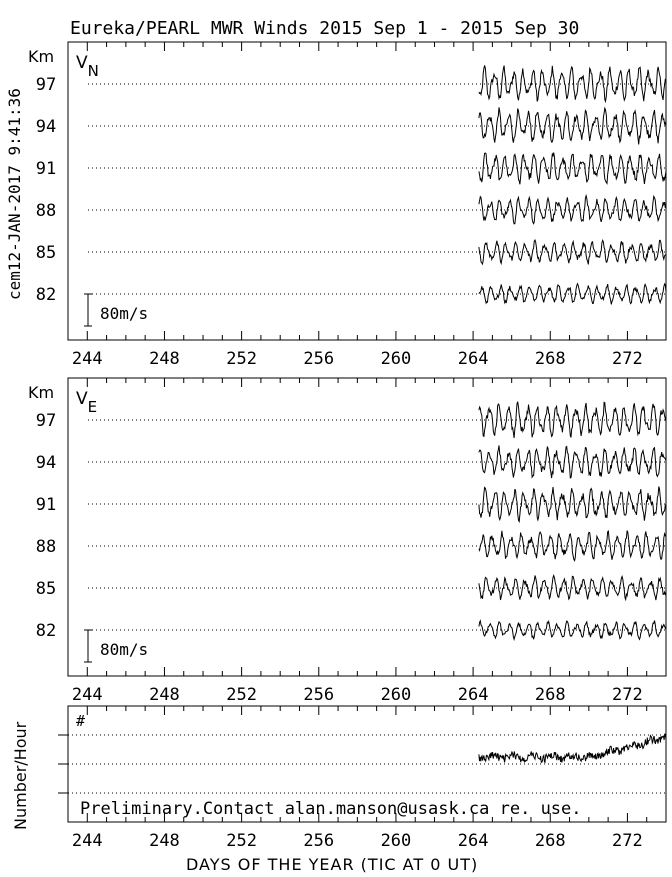  I want to click on panel-vn-scale-bar: 80m/s, so click(116, 310).